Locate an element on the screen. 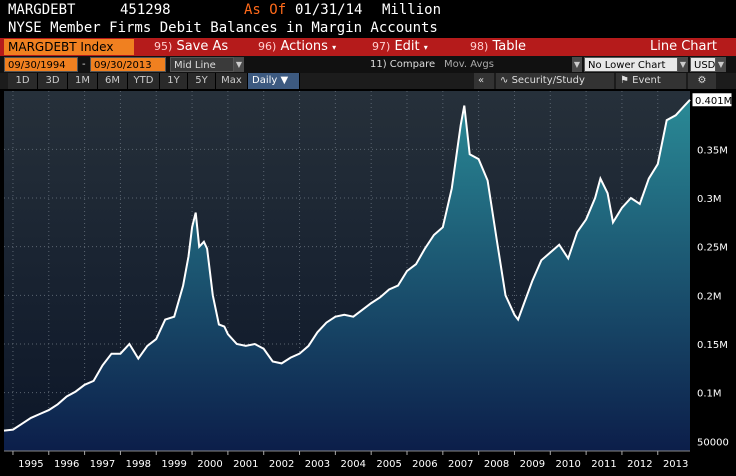 This screenshot has width=736, height=476. ticker-label: MARGDEBT is located at coordinates (42, 10).